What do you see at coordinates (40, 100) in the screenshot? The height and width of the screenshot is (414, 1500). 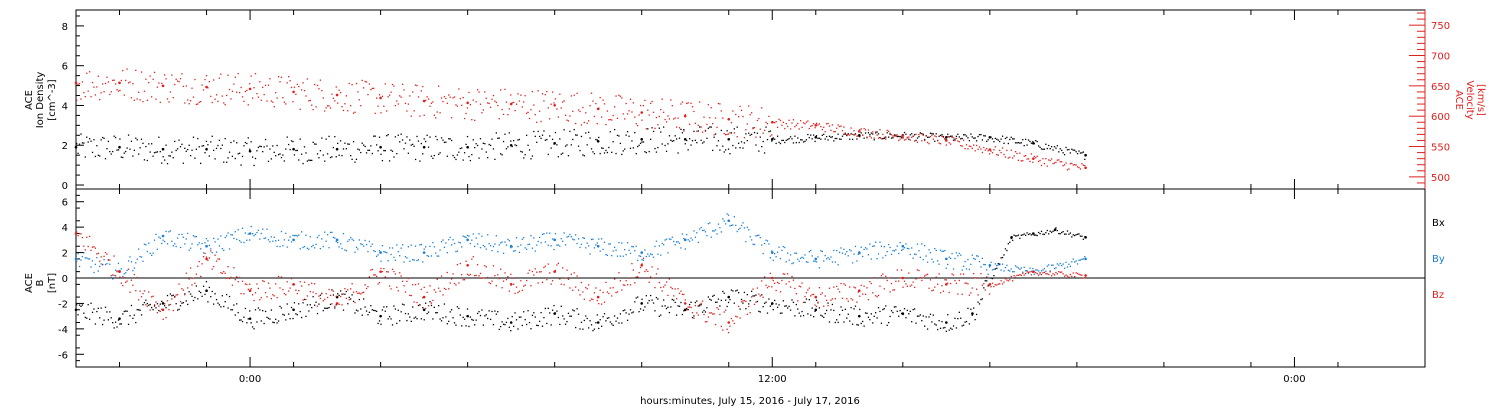 I see `top-ylabel-left-line2: Ion Density` at bounding box center [40, 100].